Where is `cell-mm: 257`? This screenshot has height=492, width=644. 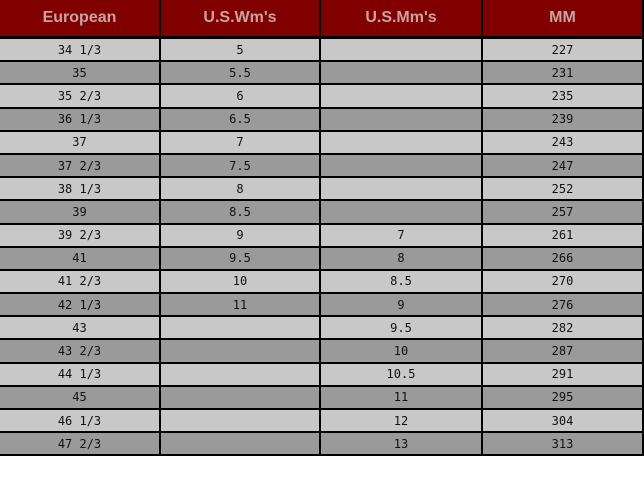 cell-mm: 257 is located at coordinates (562, 212).